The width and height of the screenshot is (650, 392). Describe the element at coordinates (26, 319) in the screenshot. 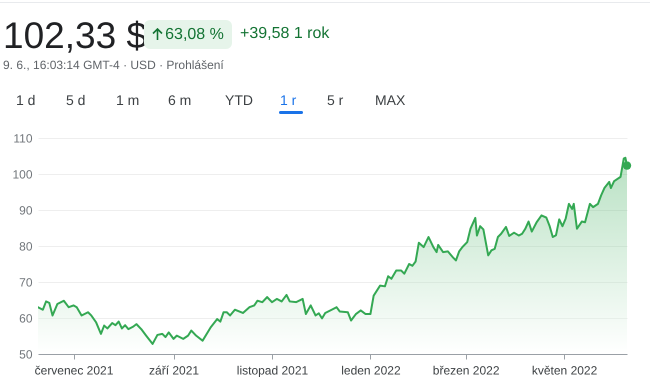

I see `y-tick-label: 60` at that location.